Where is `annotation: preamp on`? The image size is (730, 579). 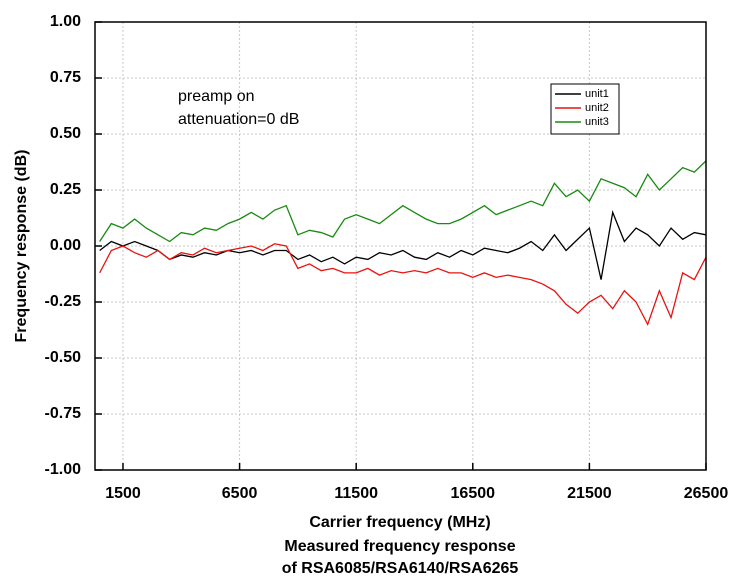 annotation: preamp on is located at coordinates (216, 96).